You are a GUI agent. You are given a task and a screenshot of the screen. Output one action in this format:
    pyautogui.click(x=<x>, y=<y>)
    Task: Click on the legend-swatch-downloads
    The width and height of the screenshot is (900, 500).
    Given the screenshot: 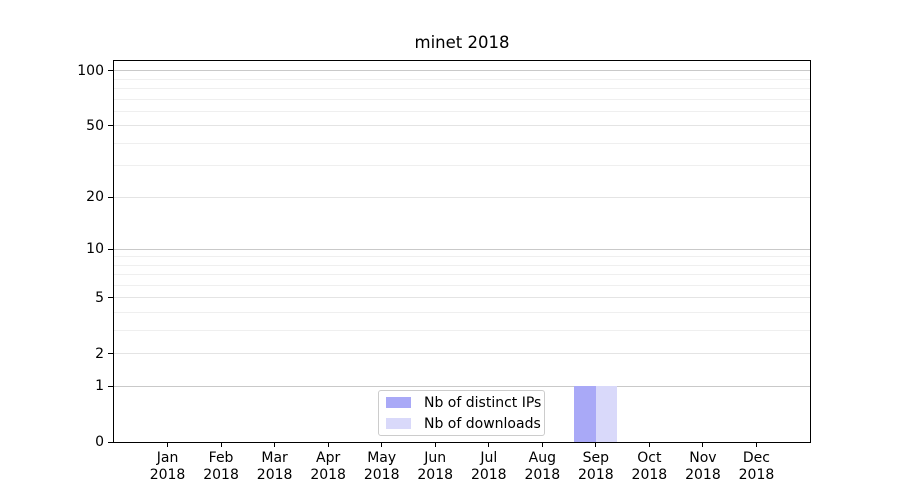 What is the action you would take?
    pyautogui.click(x=398, y=423)
    